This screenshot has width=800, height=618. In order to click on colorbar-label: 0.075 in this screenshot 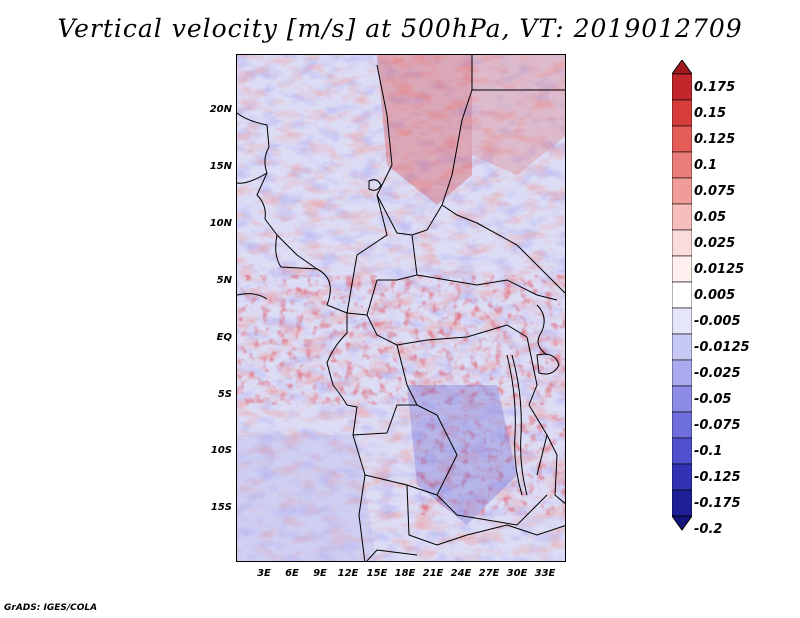, I will do `click(715, 191)`.